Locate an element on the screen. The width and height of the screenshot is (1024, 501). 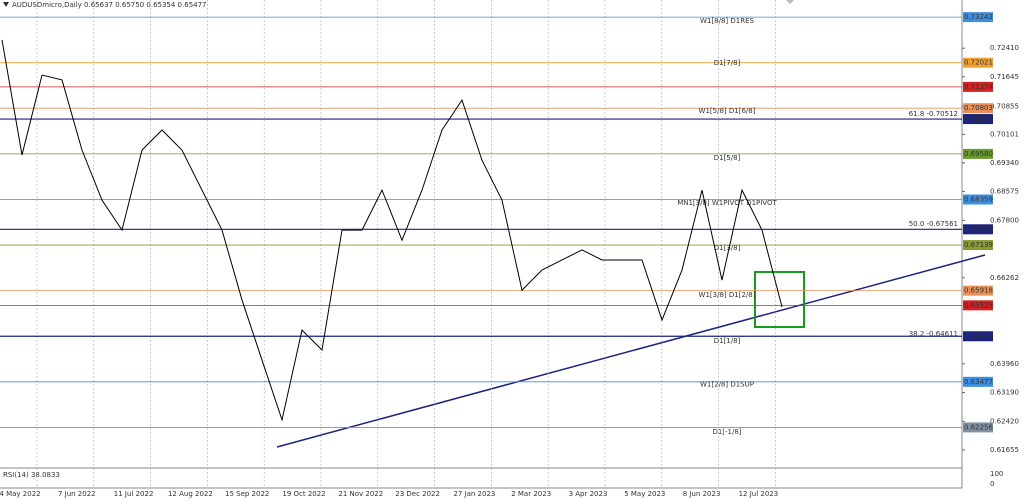
x-tick-label: 12 Jul 2023 is located at coordinates (759, 494).